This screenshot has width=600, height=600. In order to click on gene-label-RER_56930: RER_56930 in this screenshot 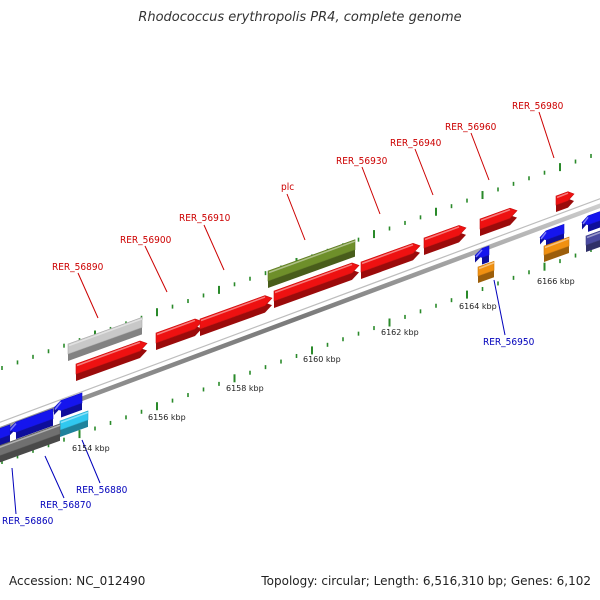, I will do `click(362, 161)`.